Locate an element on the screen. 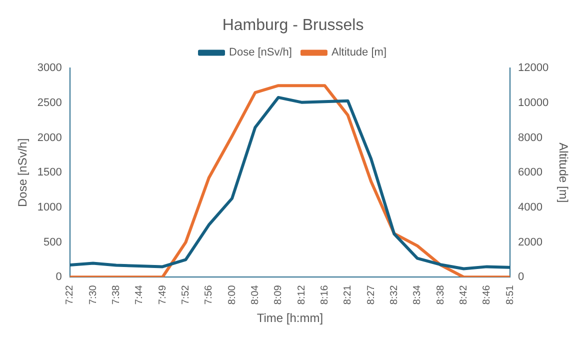 This screenshot has width=588, height=340. legend-label: Altitude [m] is located at coordinates (359, 52).